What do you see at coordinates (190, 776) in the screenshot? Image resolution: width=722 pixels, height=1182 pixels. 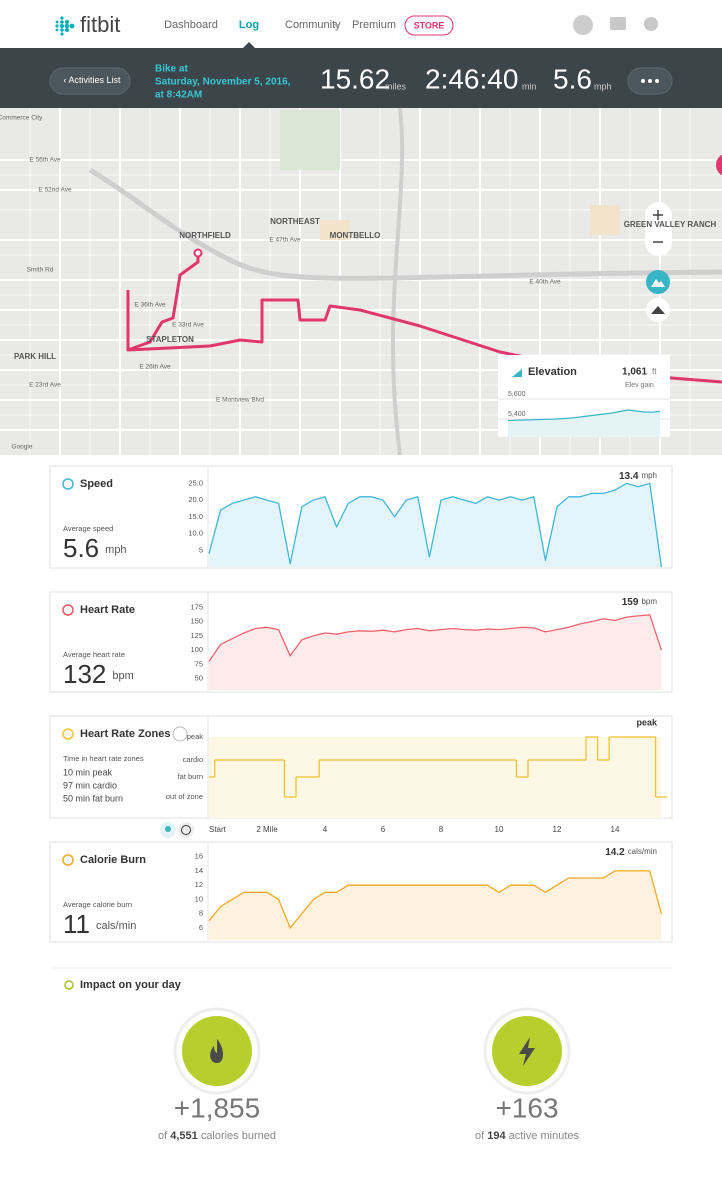 I see `zone-label: fat burn` at bounding box center [190, 776].